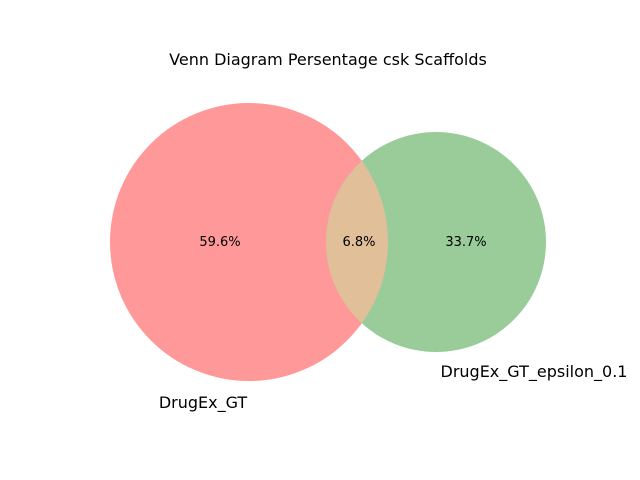 This screenshot has width=640, height=480. Describe the element at coordinates (358, 242) in the screenshot. I see `region-intersection-label: 6.8%` at that location.